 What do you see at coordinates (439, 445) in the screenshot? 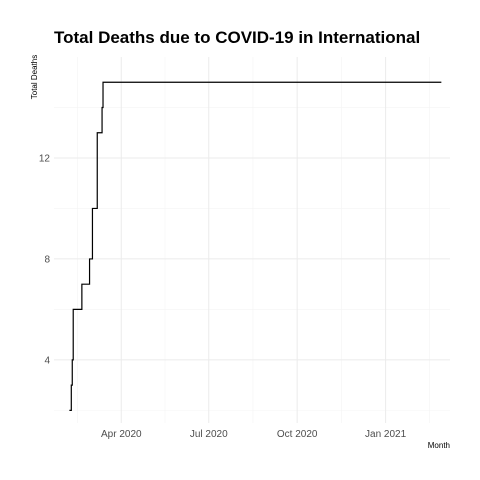
I see `x-axis-title: Month` at bounding box center [439, 445].